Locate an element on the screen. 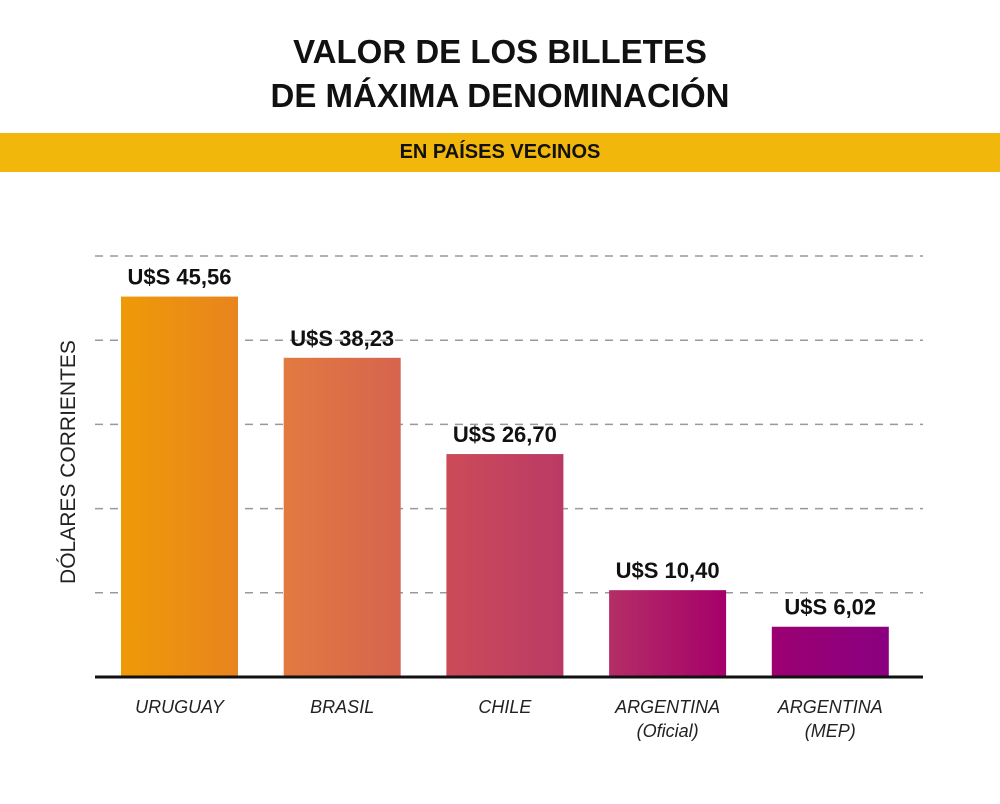 The width and height of the screenshot is (1000, 804). subtitle-band: EN PAÍSES VECINOS is located at coordinates (500, 152).